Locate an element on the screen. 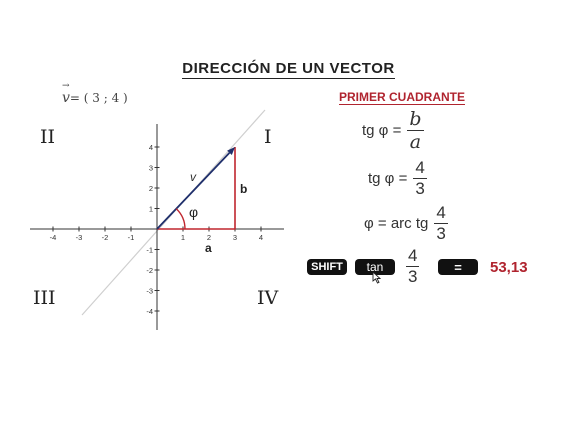 The width and height of the screenshot is (577, 433). fraction-numerator: b is located at coordinates (415, 119).